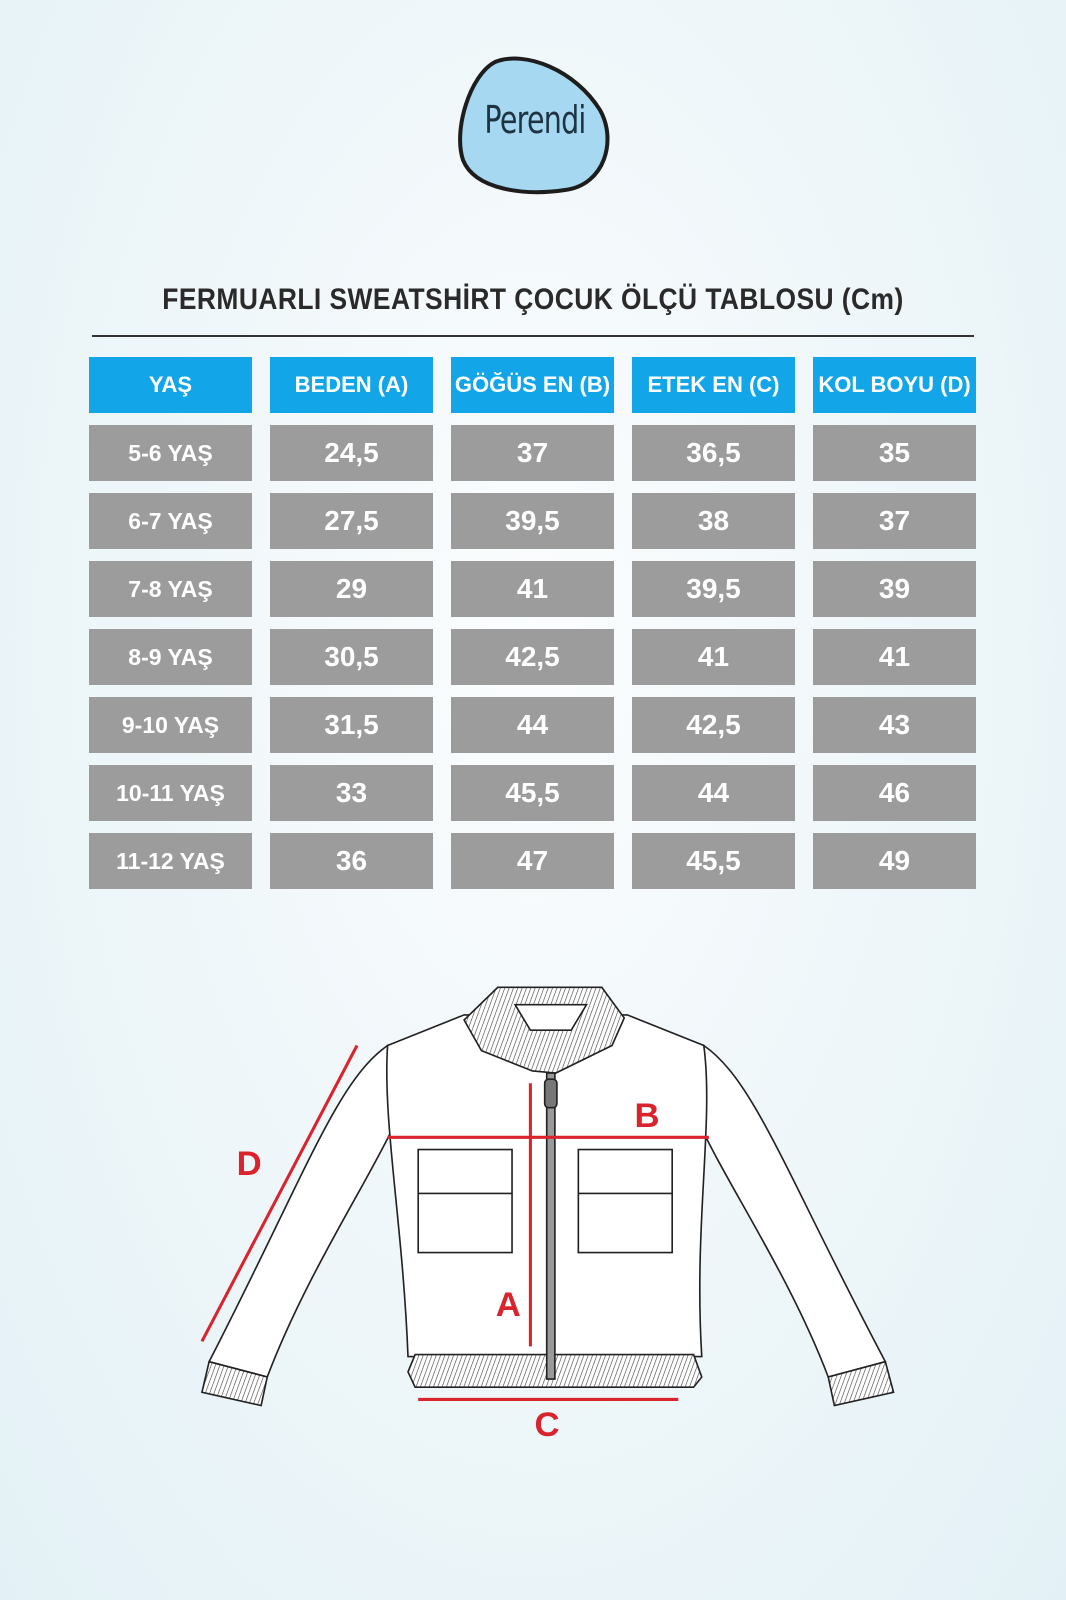 This screenshot has width=1066, height=1600. I want to click on column-header: ETEK EN (C), so click(713, 385).